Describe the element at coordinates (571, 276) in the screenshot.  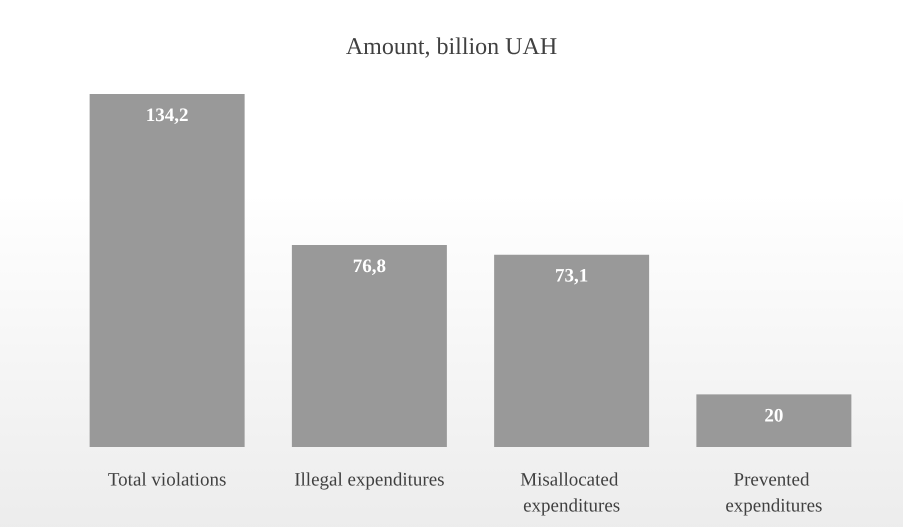
I see `data-label: 73,1` at that location.